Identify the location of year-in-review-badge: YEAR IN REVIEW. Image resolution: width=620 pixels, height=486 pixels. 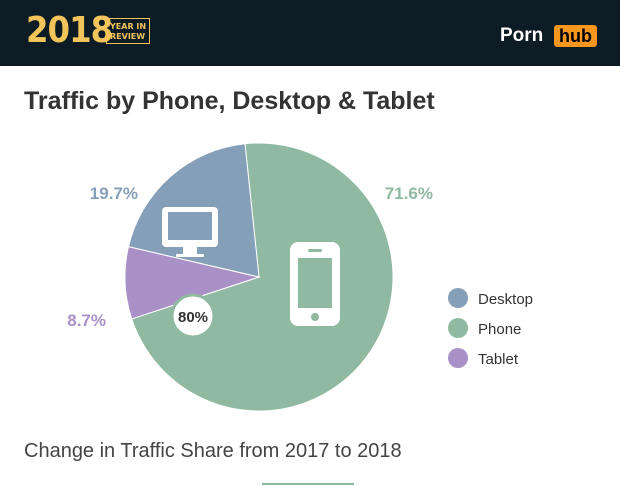
(128, 31).